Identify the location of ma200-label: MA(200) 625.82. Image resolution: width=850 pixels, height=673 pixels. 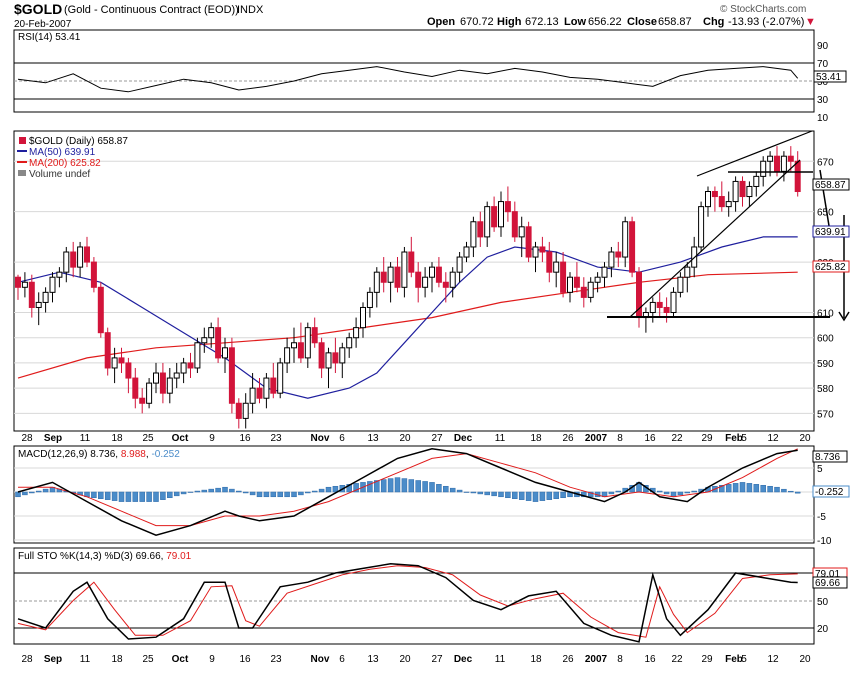
(65, 163).